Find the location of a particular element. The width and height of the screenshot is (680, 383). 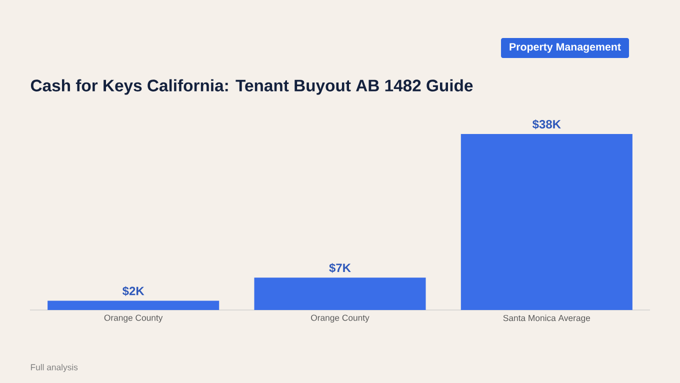

chart-title: Cash for Keys California: Tenant Buyout AB 1482 Guide is located at coordinates (251, 87).